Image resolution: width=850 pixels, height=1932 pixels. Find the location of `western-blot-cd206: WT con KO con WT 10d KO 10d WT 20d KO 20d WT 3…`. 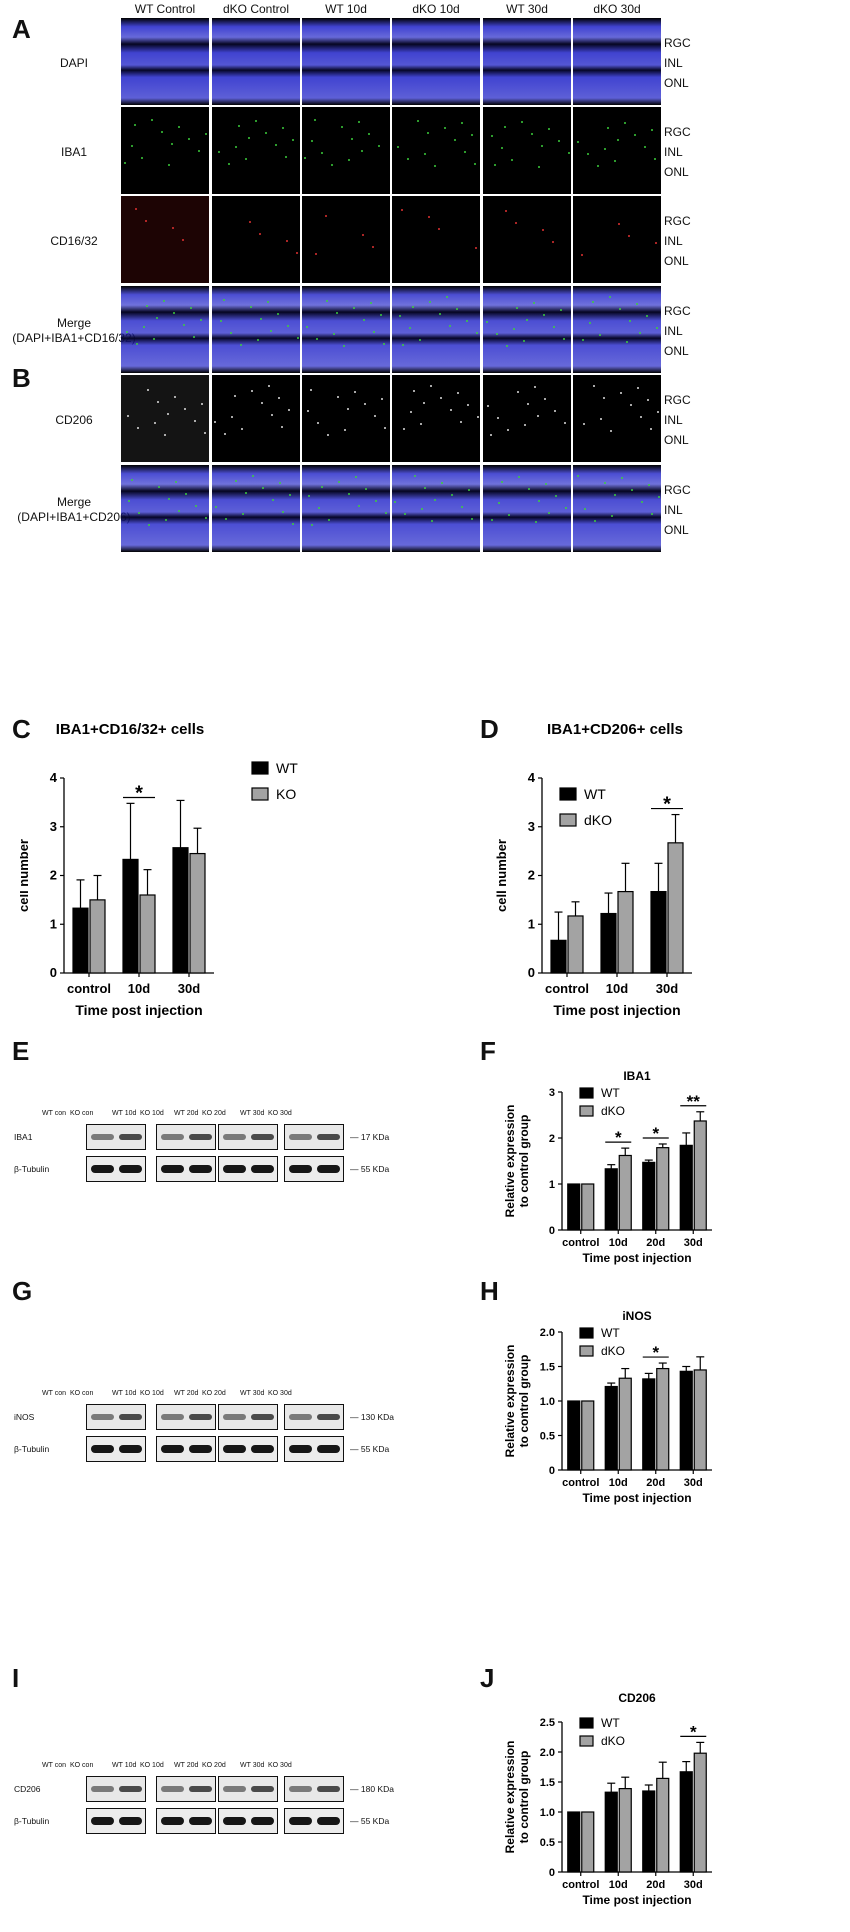

western-blot-cd206: WT con KO con WT 10d KO 10d WT 20d KO 20d WT 3… is located at coordinates (236, 1817).